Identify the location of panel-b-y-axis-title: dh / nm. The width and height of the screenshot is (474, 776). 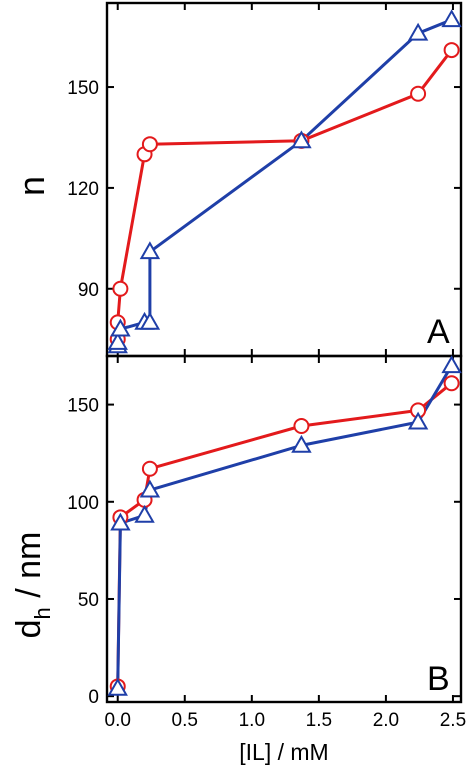
(32, 585).